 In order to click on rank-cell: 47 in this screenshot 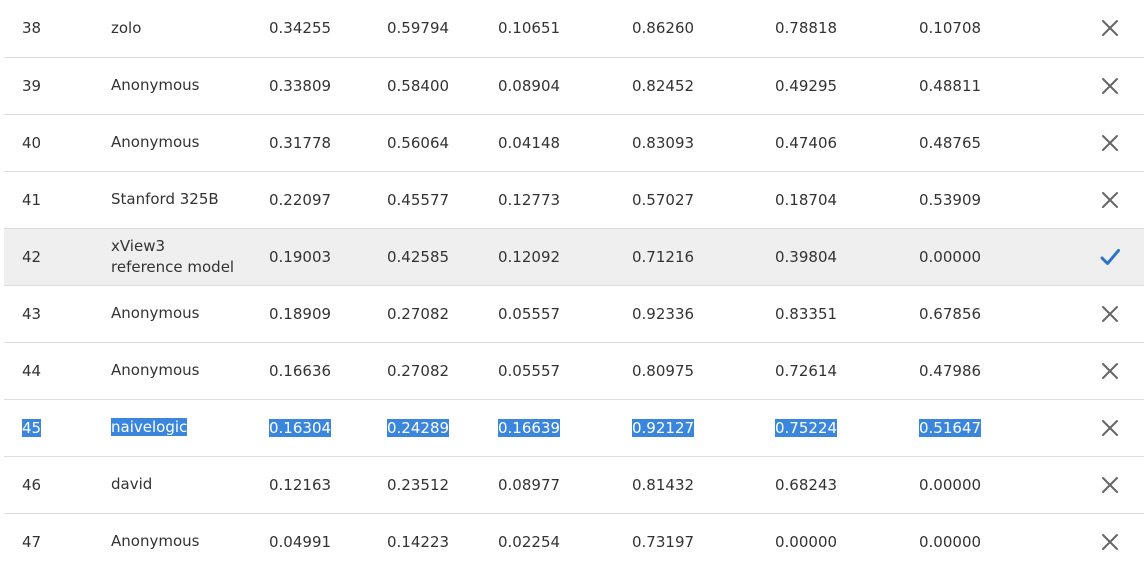, I will do `click(57, 541)`.